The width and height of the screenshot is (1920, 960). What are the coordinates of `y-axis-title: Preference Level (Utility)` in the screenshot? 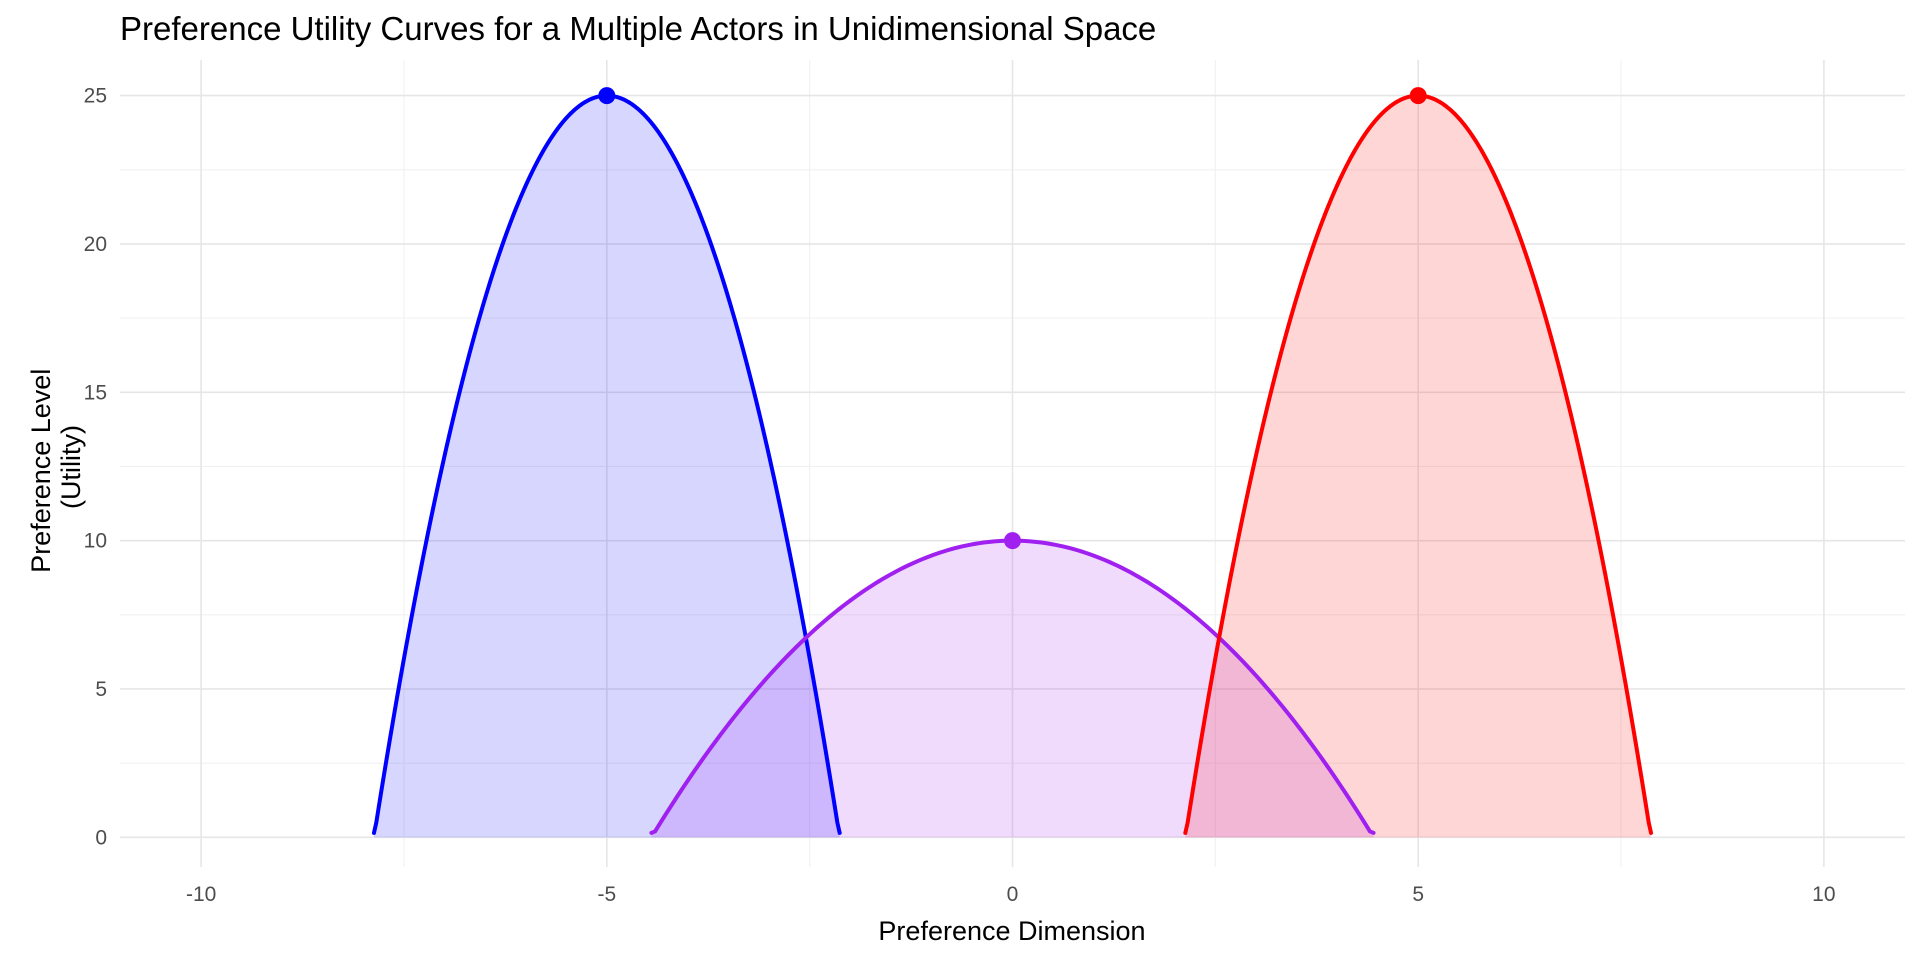 It's located at (56, 467).